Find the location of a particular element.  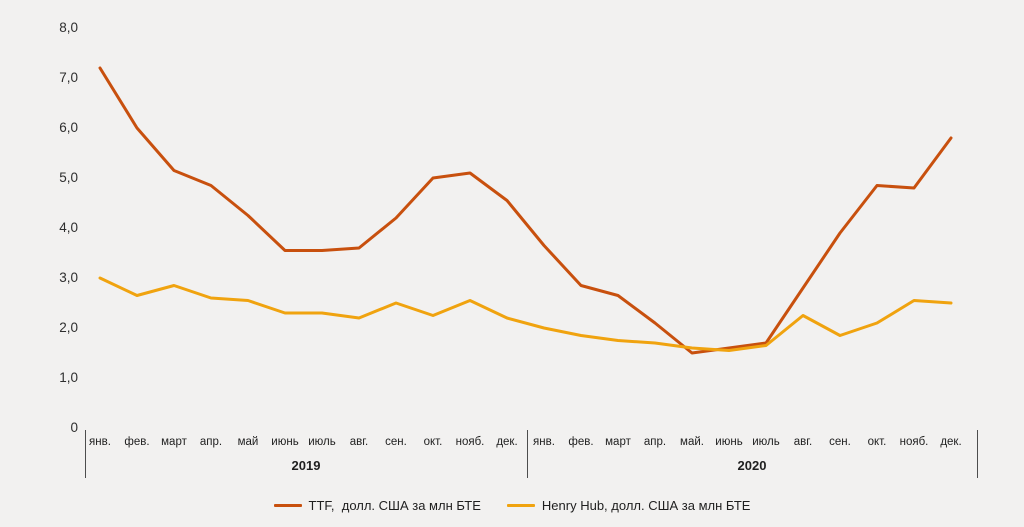

y-tick-label: 3,0 is located at coordinates (68, 277).